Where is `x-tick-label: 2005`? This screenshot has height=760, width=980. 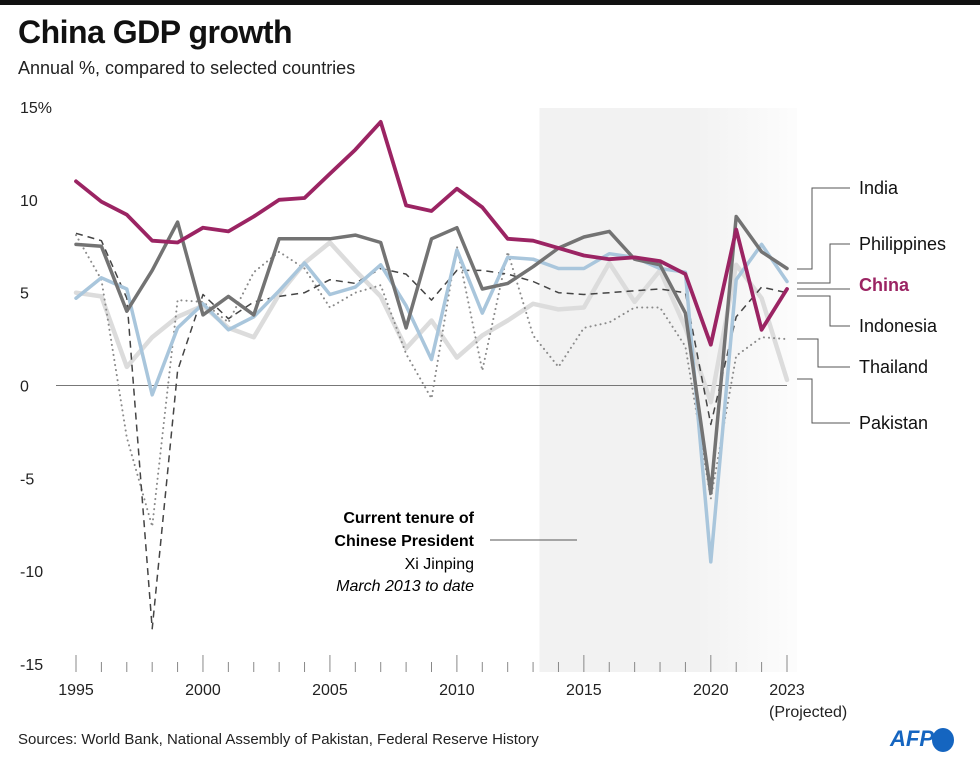
x-tick-label: 2005 is located at coordinates (330, 690).